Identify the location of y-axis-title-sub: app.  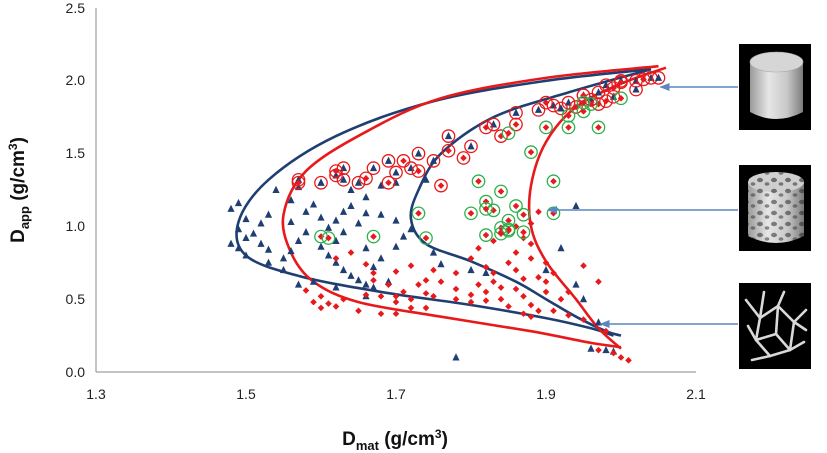
(24, 217).